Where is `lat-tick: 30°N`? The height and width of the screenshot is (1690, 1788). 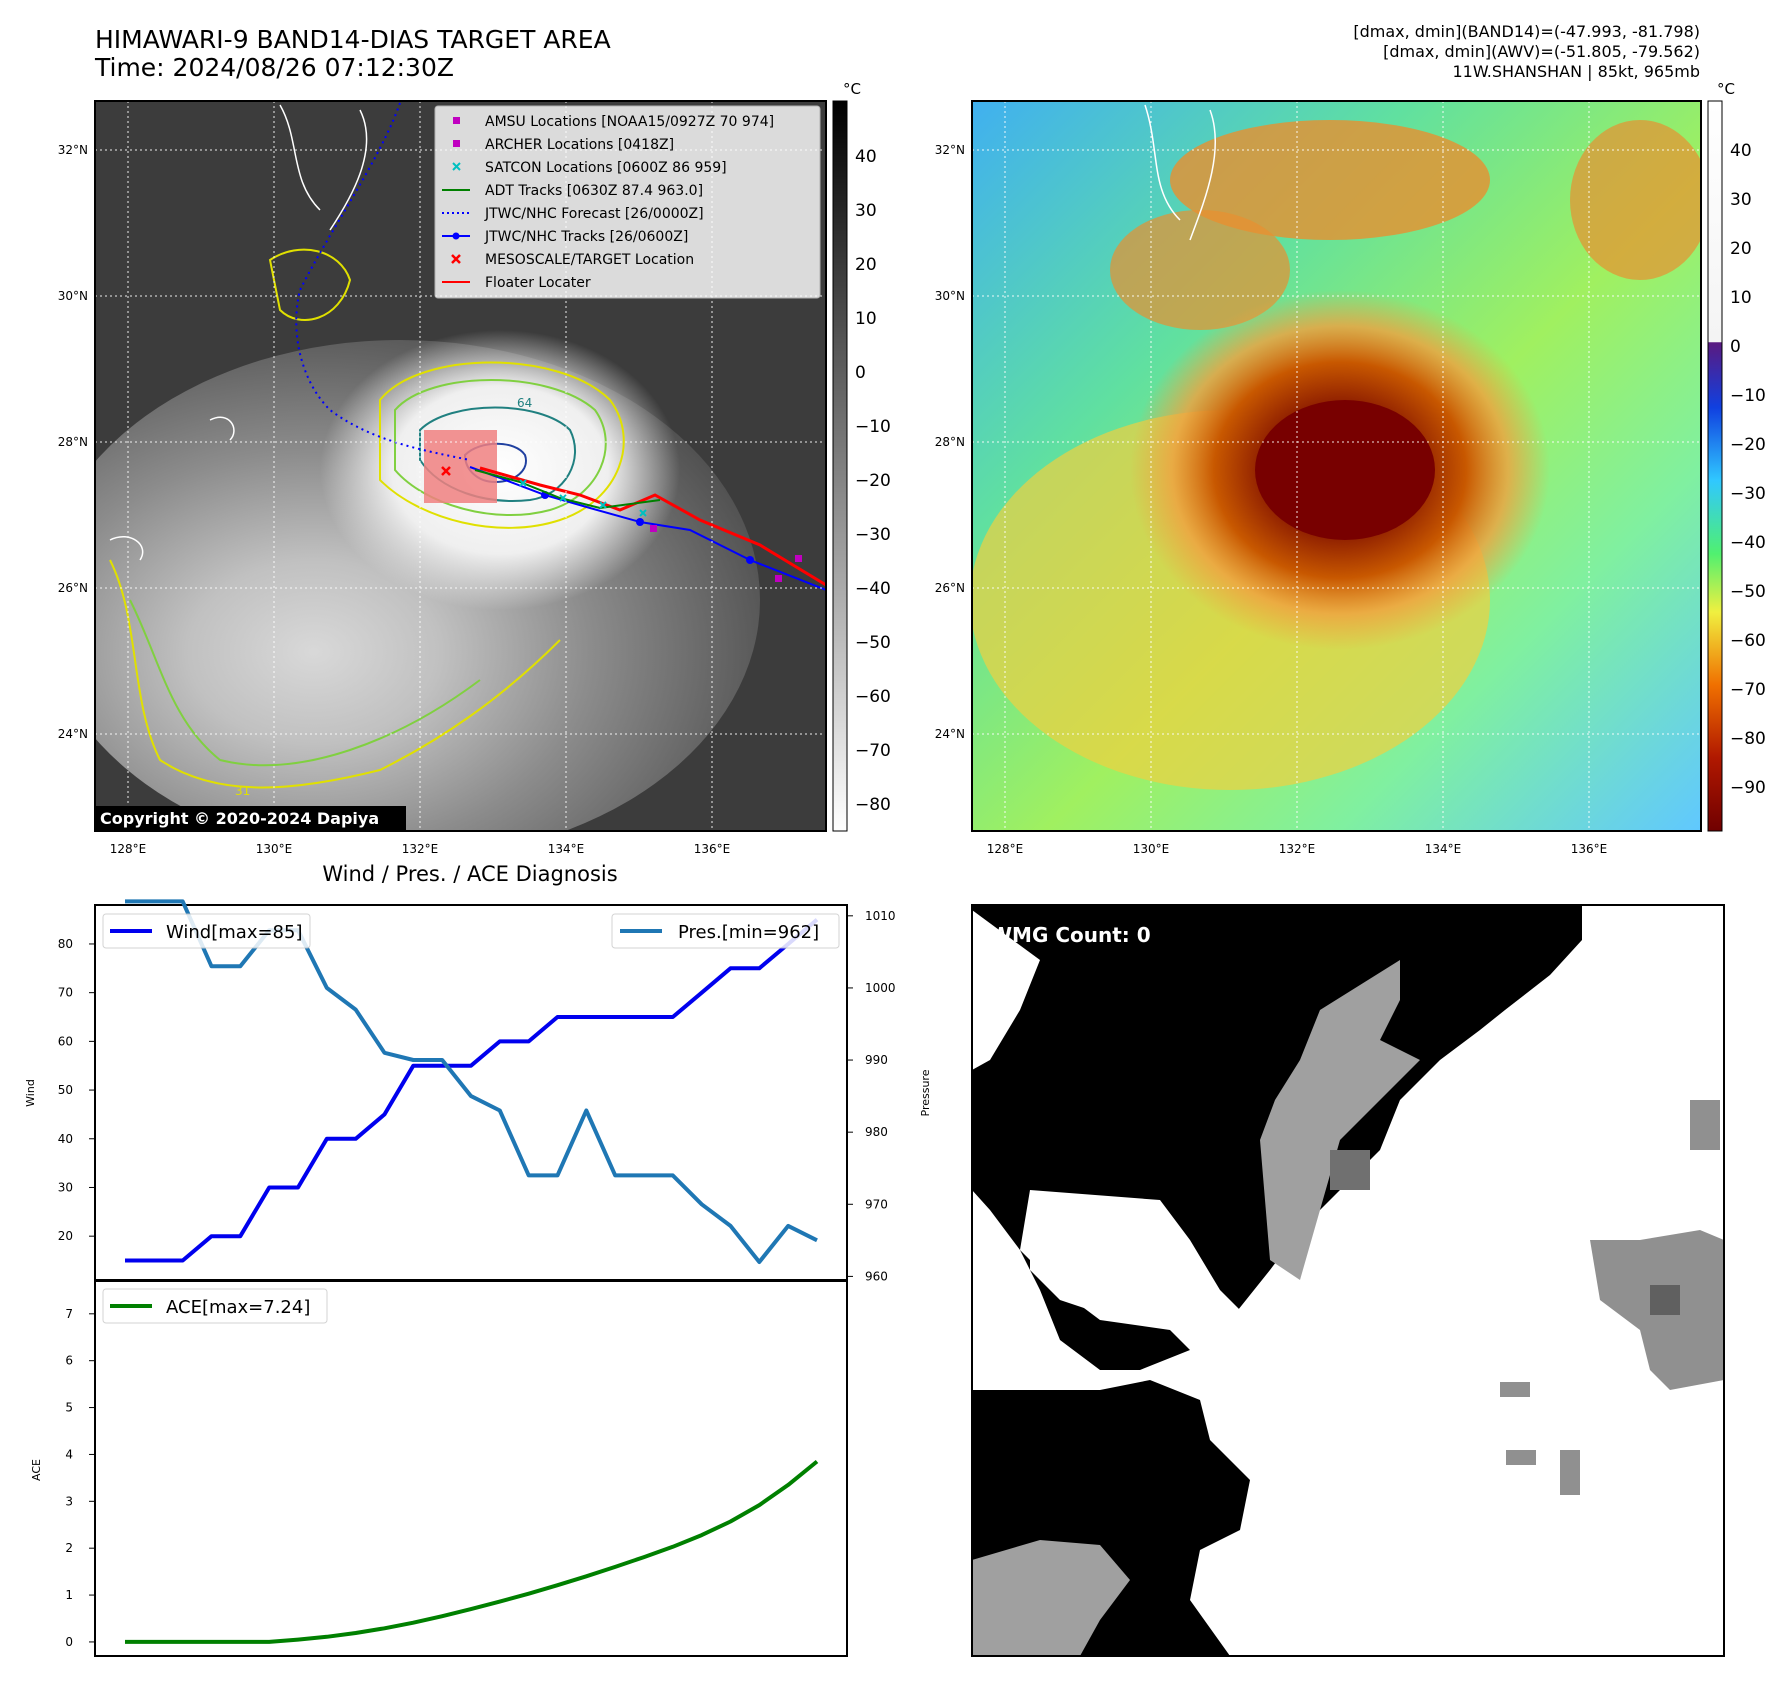 lat-tick: 30°N is located at coordinates (950, 296).